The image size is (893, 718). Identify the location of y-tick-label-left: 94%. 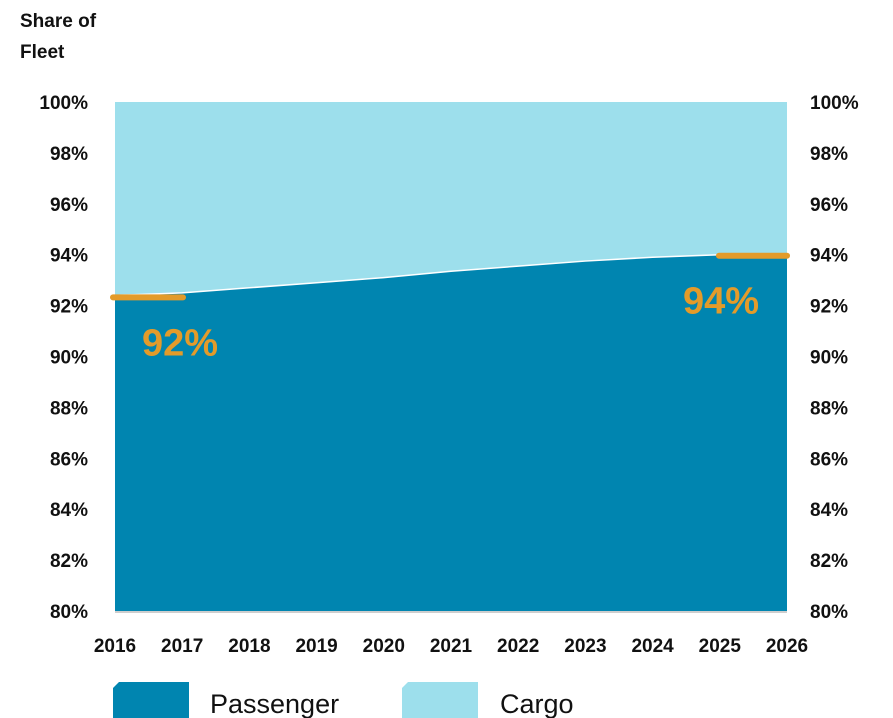
(69, 256).